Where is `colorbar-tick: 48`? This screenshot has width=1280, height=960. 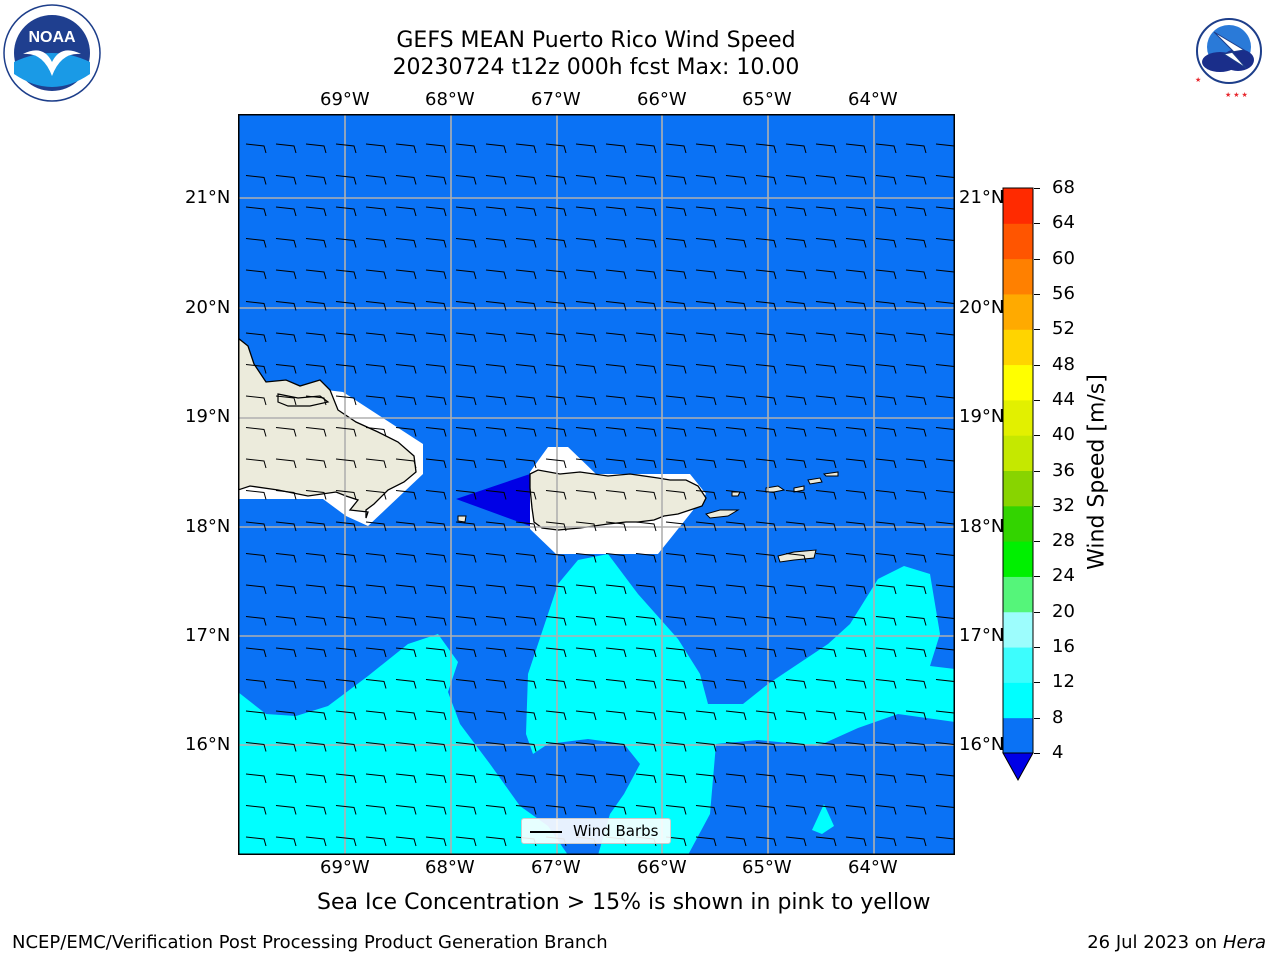
colorbar-tick: 48 is located at coordinates (1063, 364).